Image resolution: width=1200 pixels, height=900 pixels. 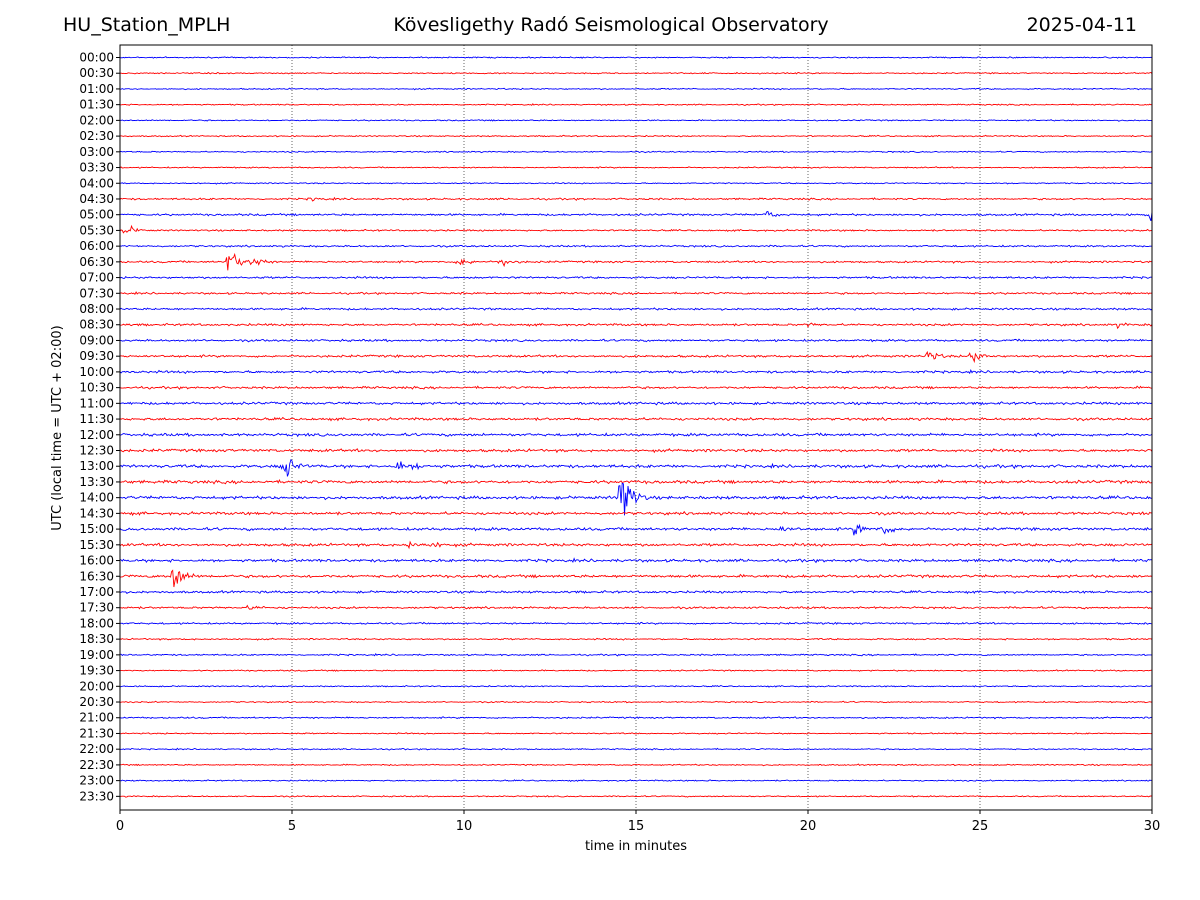 I want to click on y-tick-label: 13:00, so click(x=96, y=466).